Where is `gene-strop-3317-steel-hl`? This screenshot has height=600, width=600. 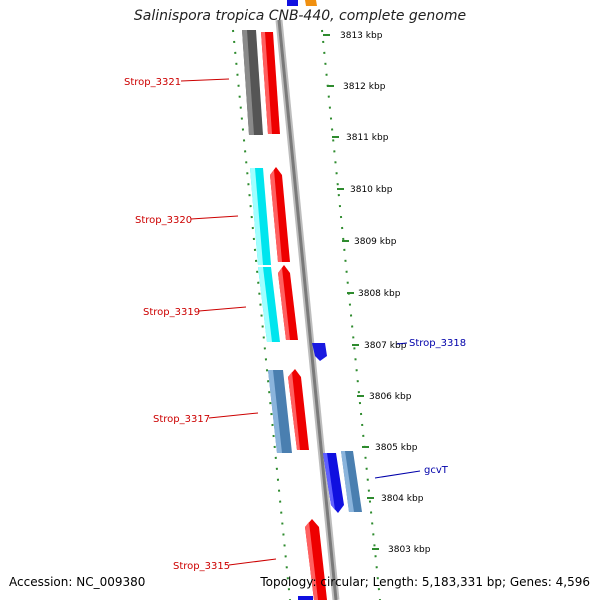 gene-strop-3317-steel-hl is located at coordinates (275, 411).